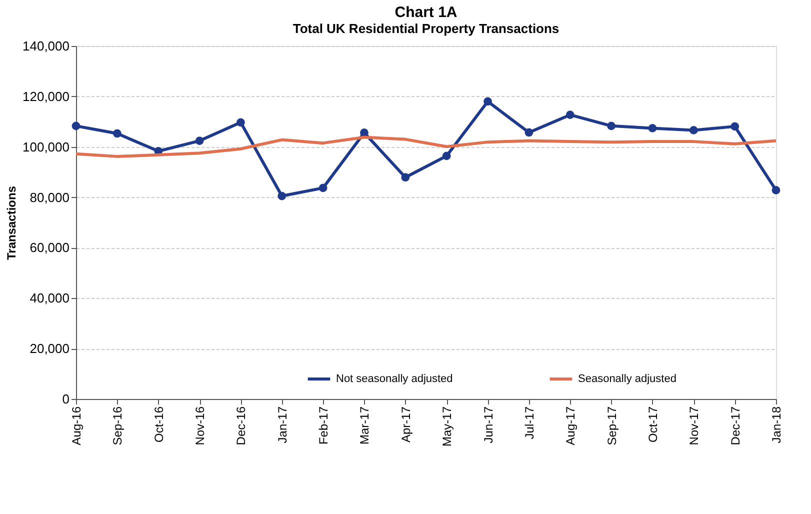  I want to click on chart-subtitle: Total UK Residential Property Transactions, so click(426, 28).